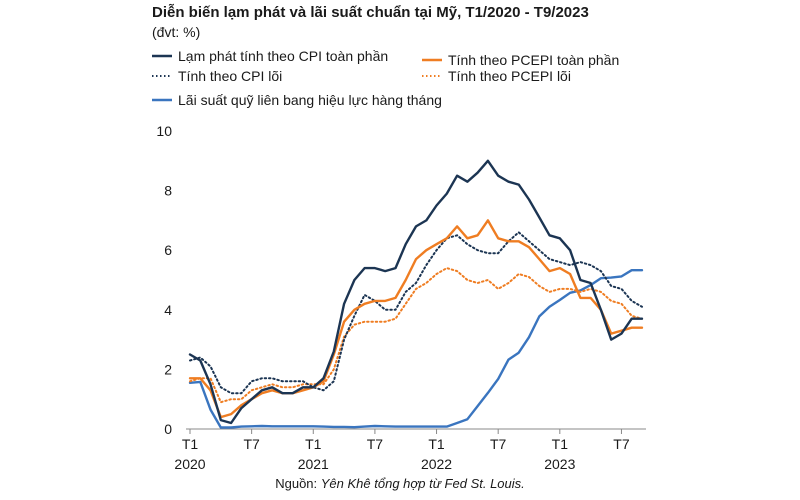 The height and width of the screenshot is (500, 800). What do you see at coordinates (162, 76) in the screenshot?
I see `legend-swatch-core-cpi` at bounding box center [162, 76].